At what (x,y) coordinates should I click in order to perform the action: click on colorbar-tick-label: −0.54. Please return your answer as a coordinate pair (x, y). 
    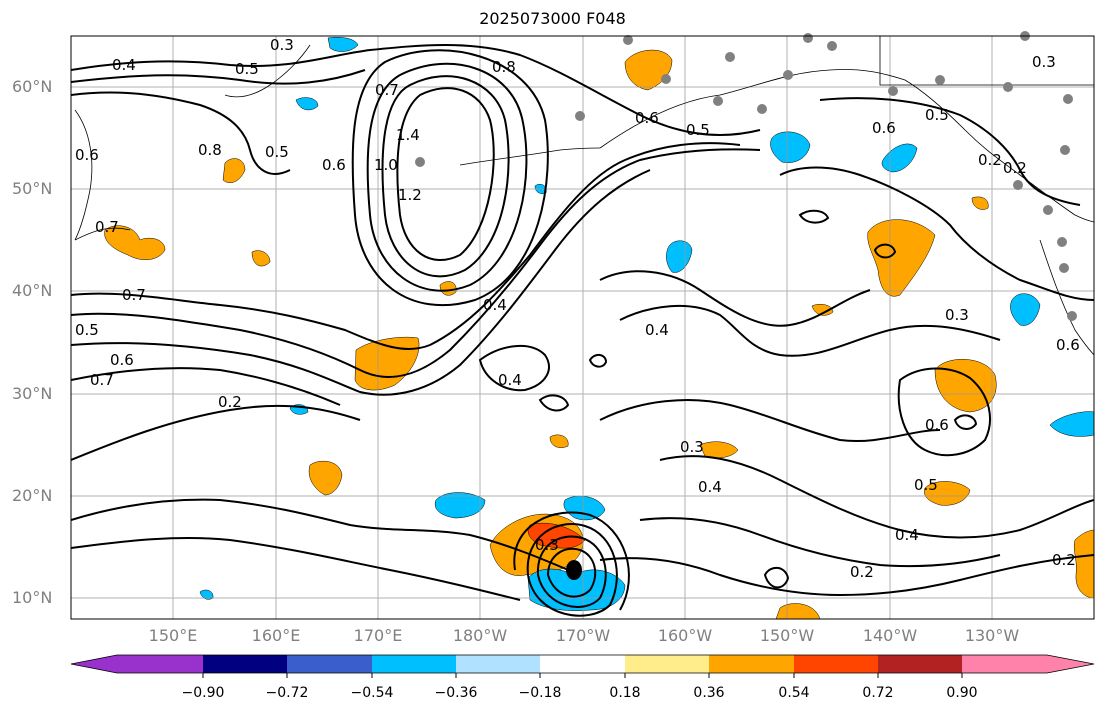
    Looking at the image, I should click on (372, 693).